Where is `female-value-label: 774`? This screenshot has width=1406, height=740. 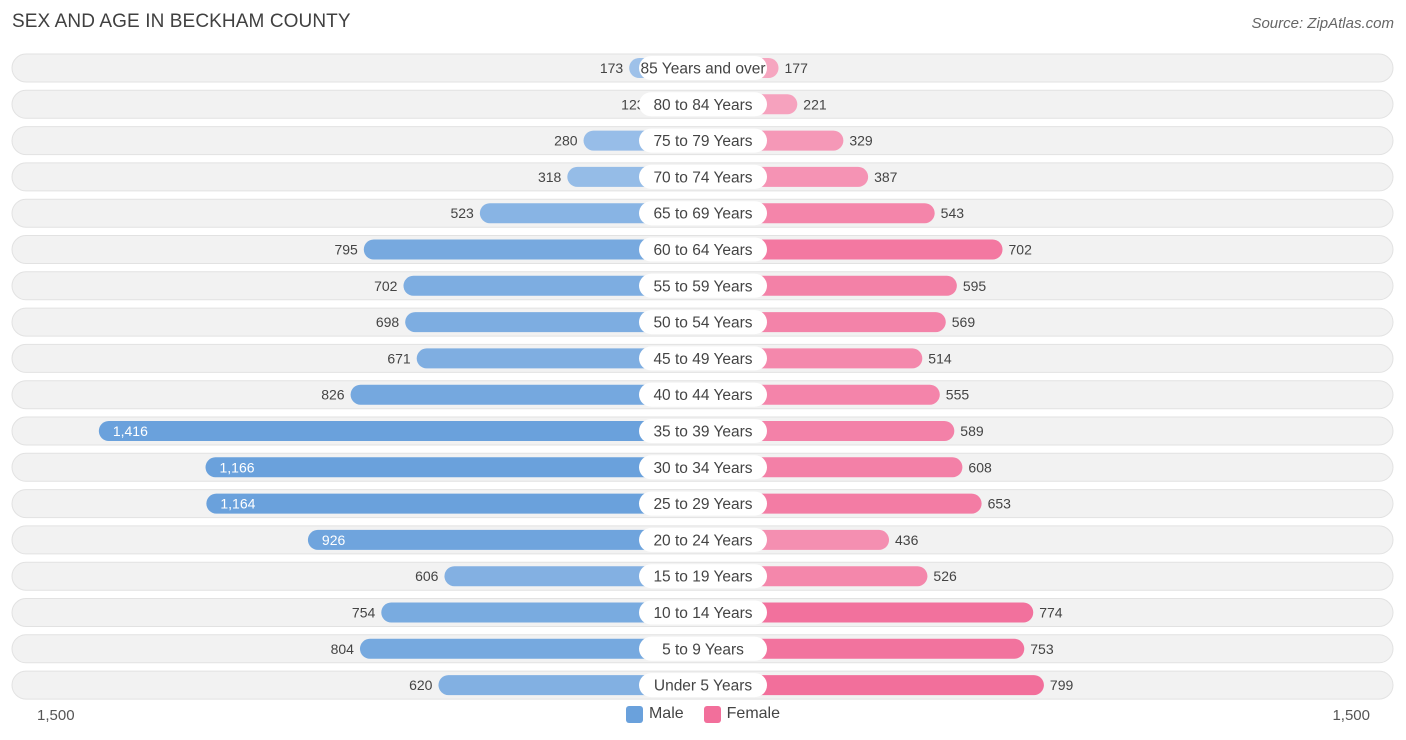 female-value-label: 774 is located at coordinates (1051, 613).